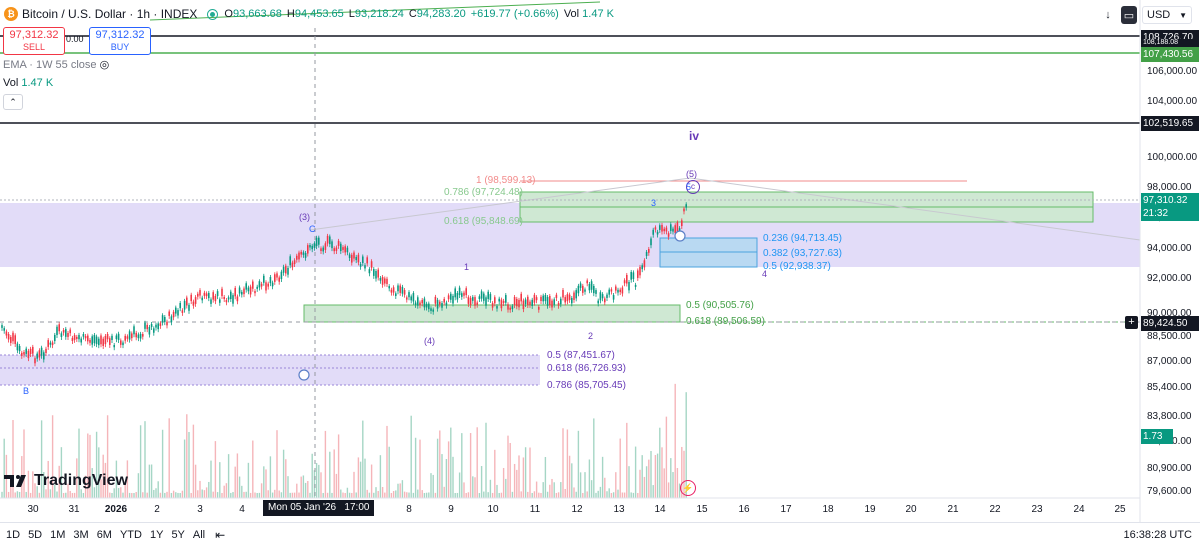  I want to click on fib-label-0786: 0.786 (97,724.48), so click(483, 192).